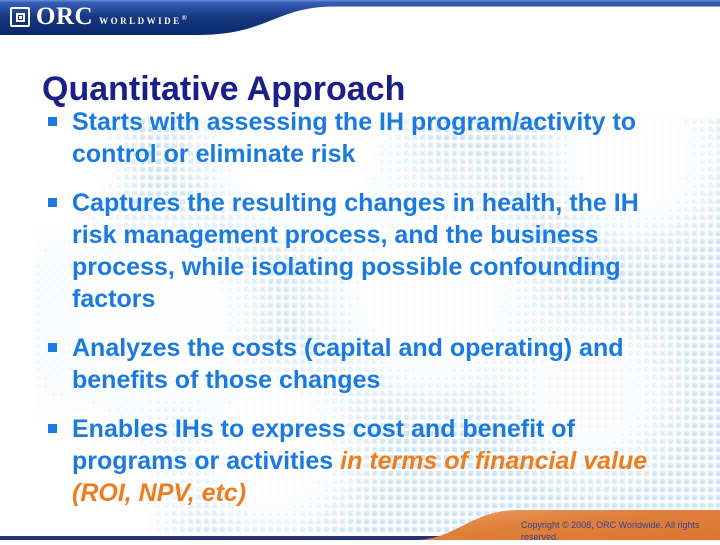  I want to click on orc-logo: ORC WORLDWIDE®, so click(98, 16).